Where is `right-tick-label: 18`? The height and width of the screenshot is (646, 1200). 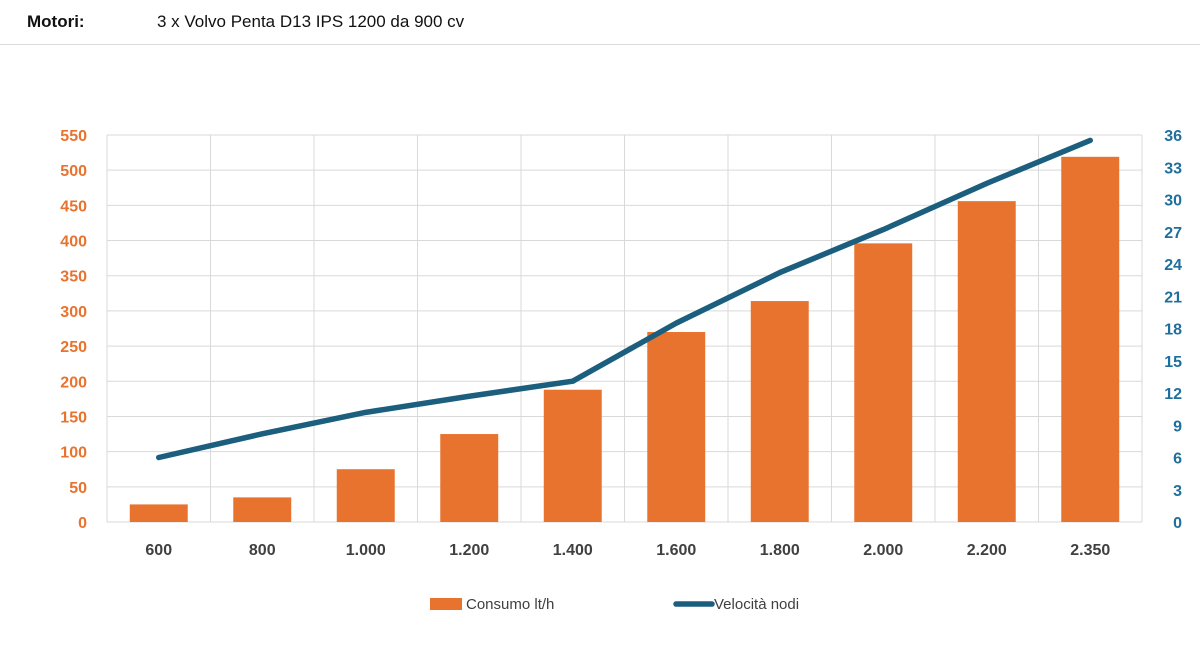 right-tick-label: 18 is located at coordinates (1173, 330).